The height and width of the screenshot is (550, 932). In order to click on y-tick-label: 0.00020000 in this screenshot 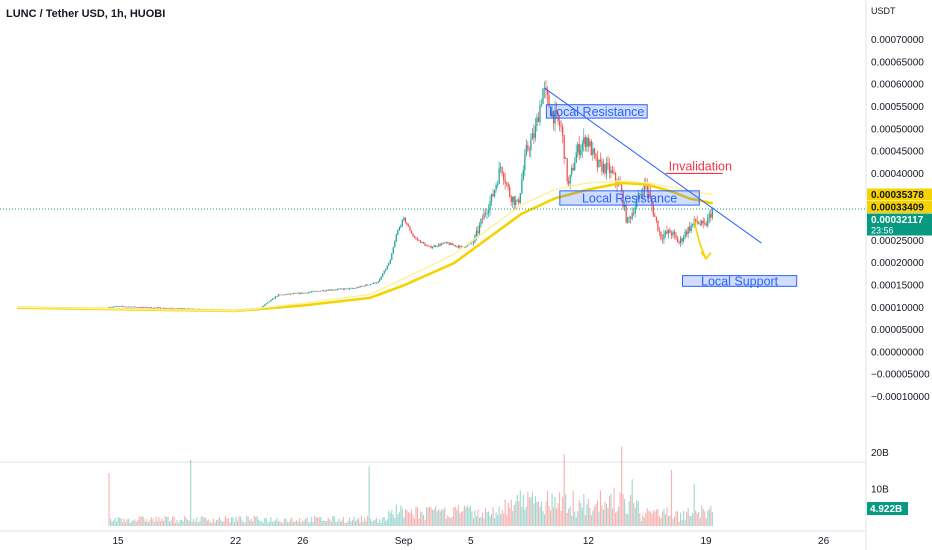, I will do `click(897, 263)`.